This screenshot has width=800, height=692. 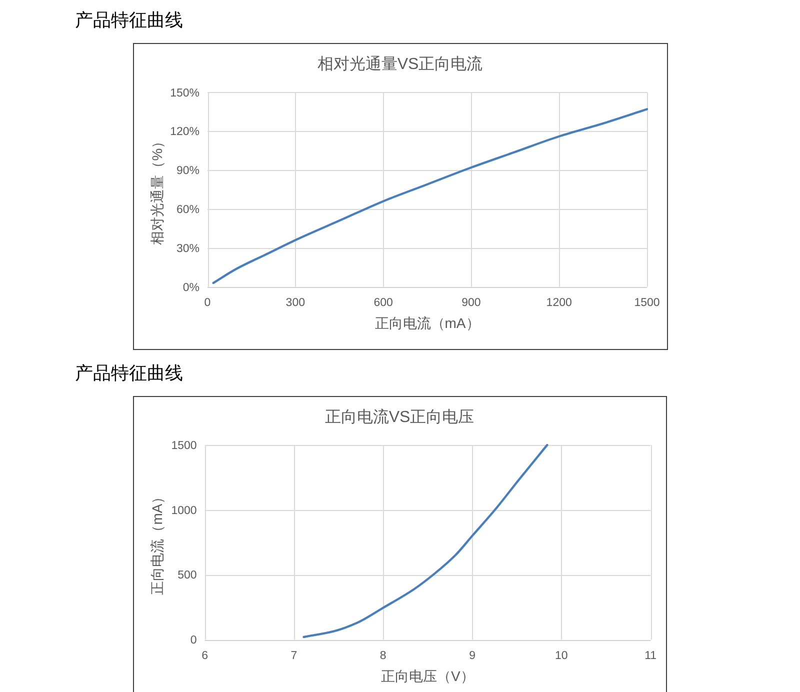 I want to click on y-tick-label: 60%, so click(x=188, y=210).